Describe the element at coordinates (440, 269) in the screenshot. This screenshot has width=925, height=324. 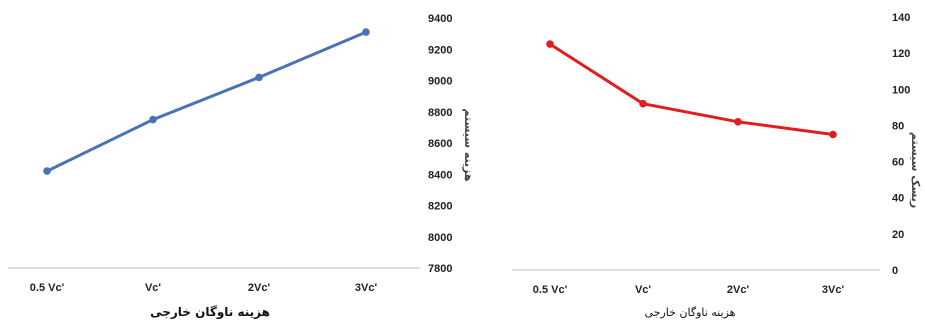
I see `y-tick-label: 7800` at that location.